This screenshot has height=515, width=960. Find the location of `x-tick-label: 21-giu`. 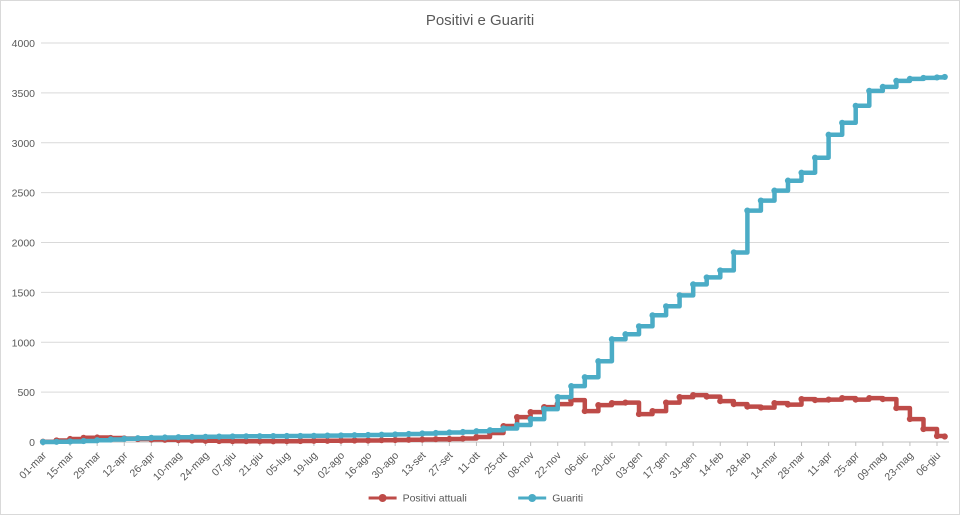

x-tick-label: 21-giu is located at coordinates (251, 464).